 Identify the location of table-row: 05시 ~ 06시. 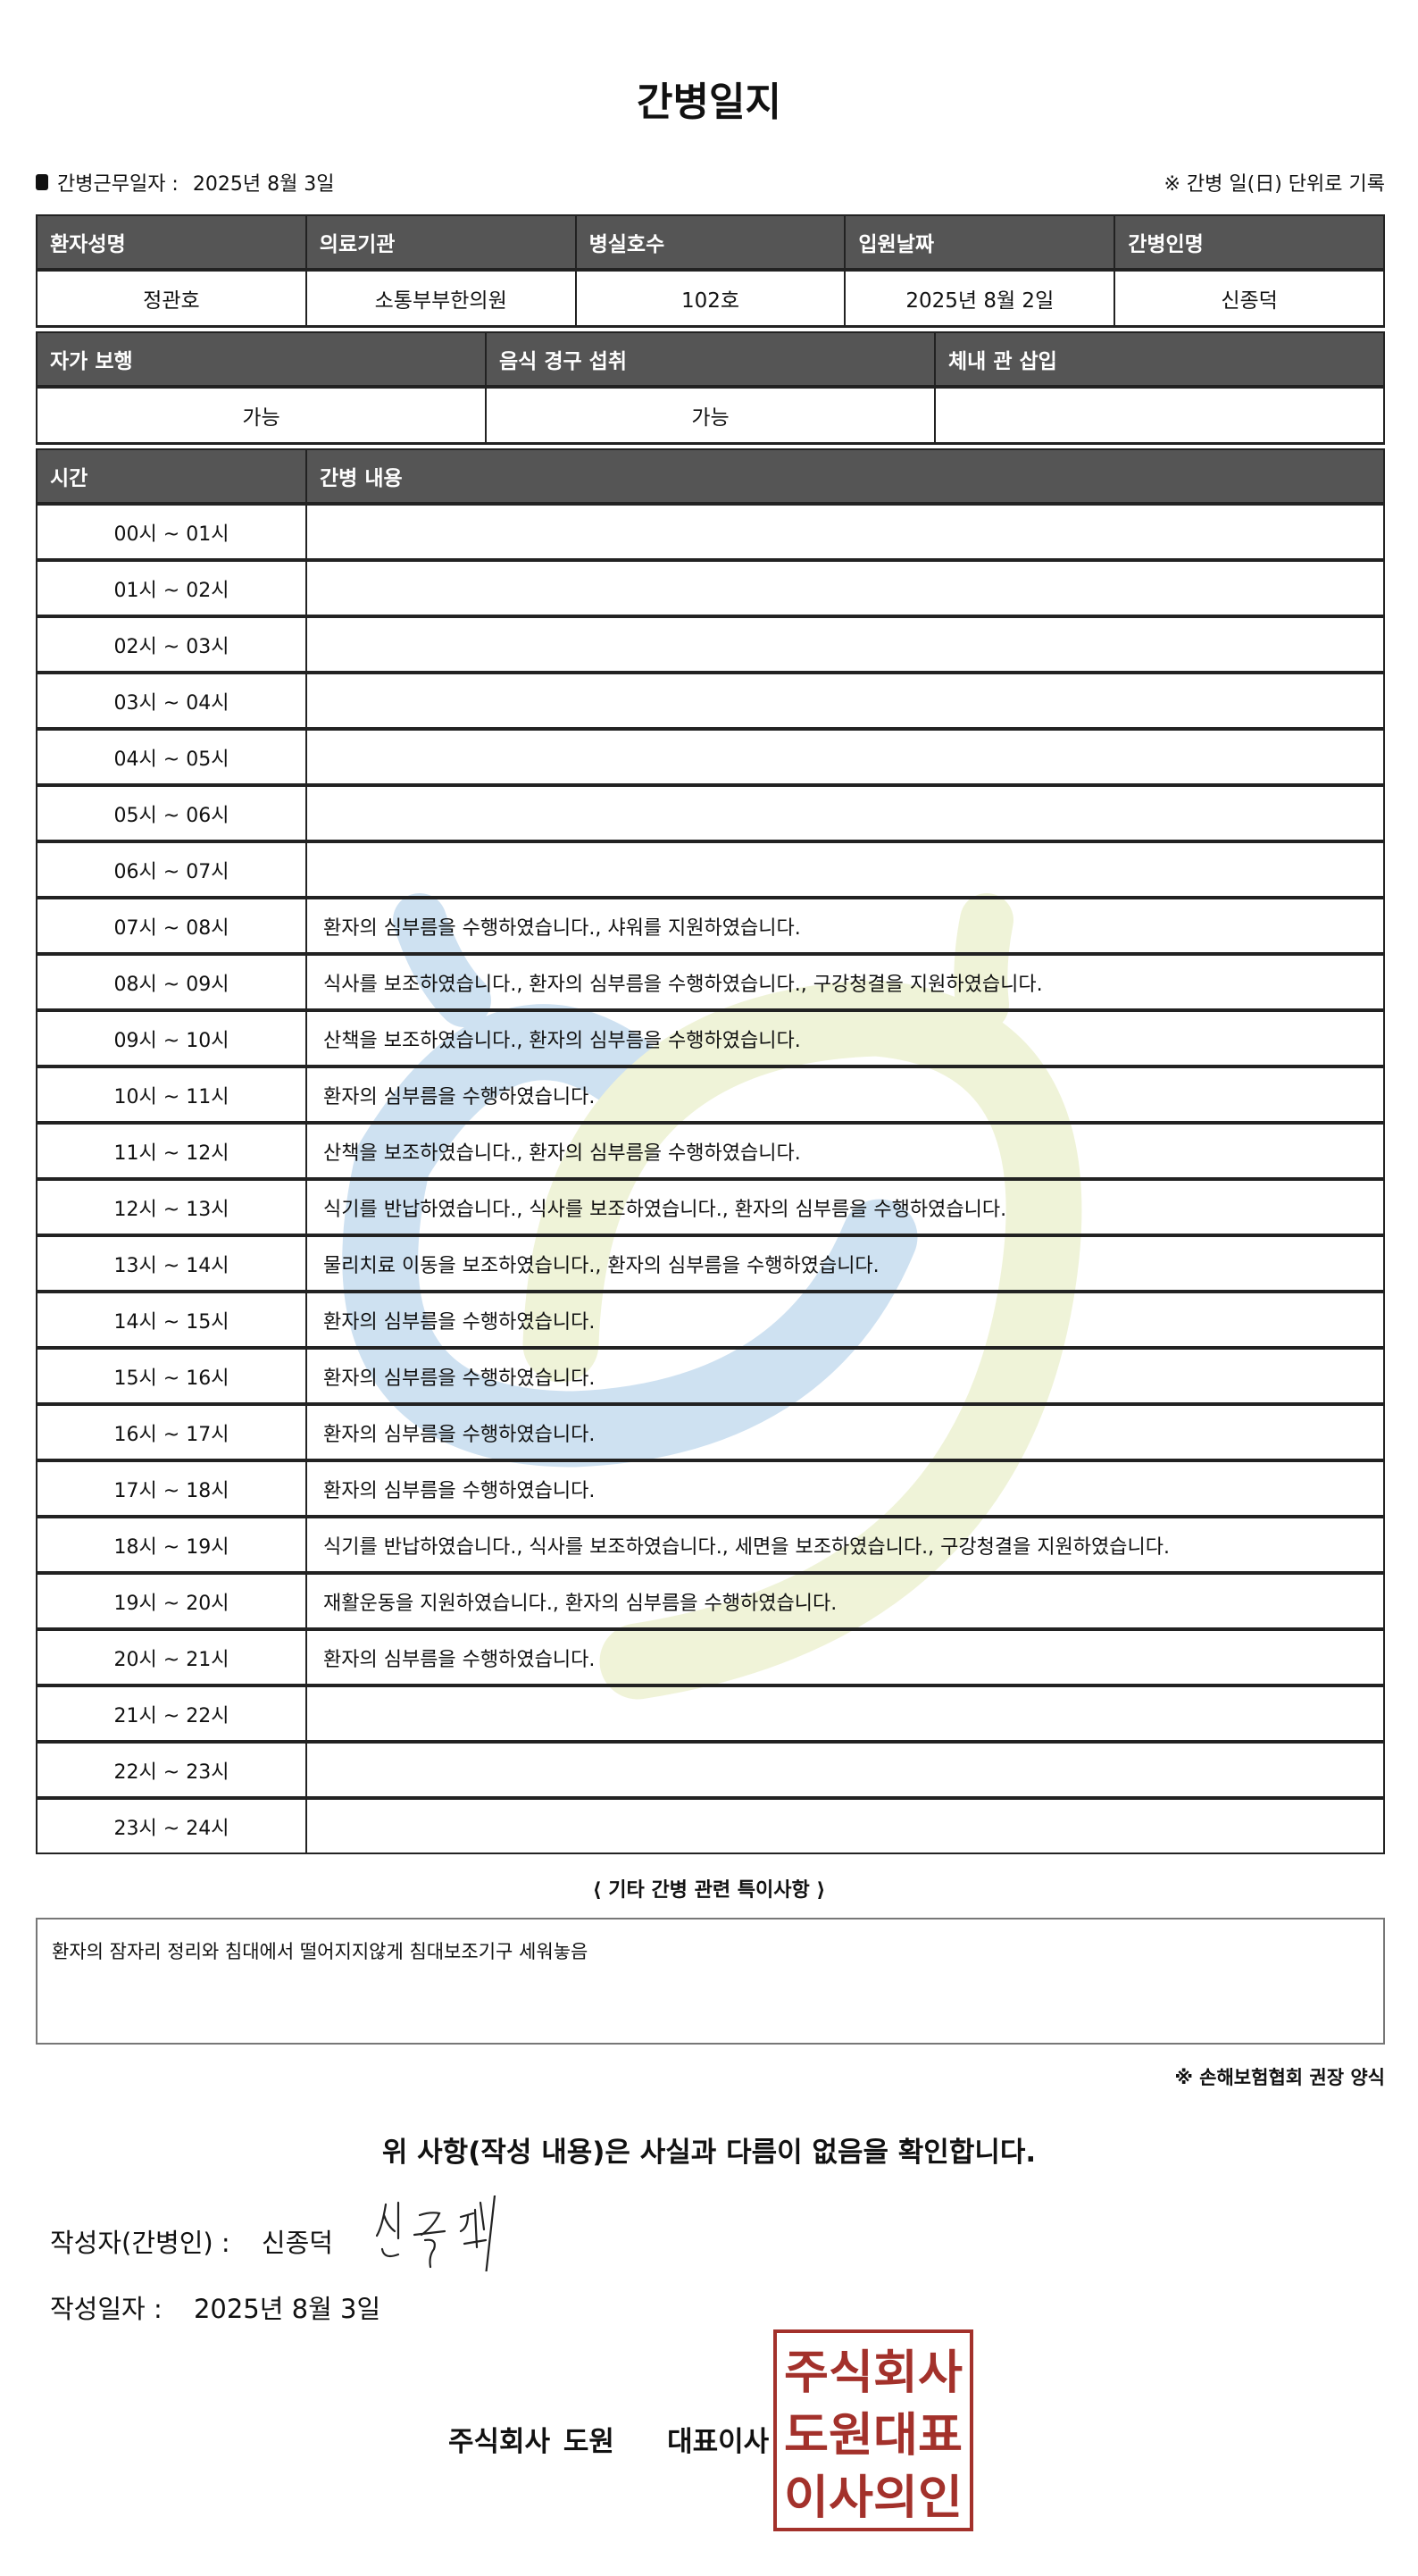
(710, 813).